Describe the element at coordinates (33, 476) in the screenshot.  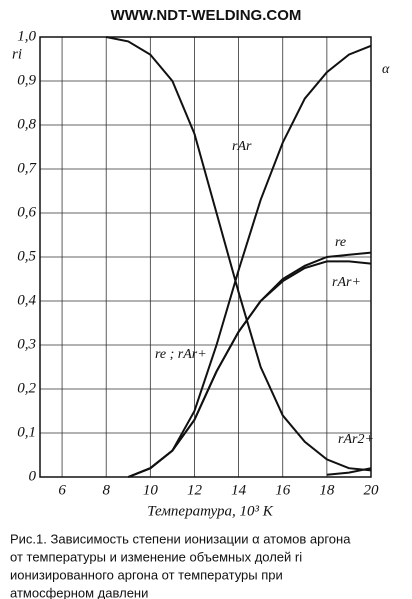
I see `y-tick-label: 0` at that location.